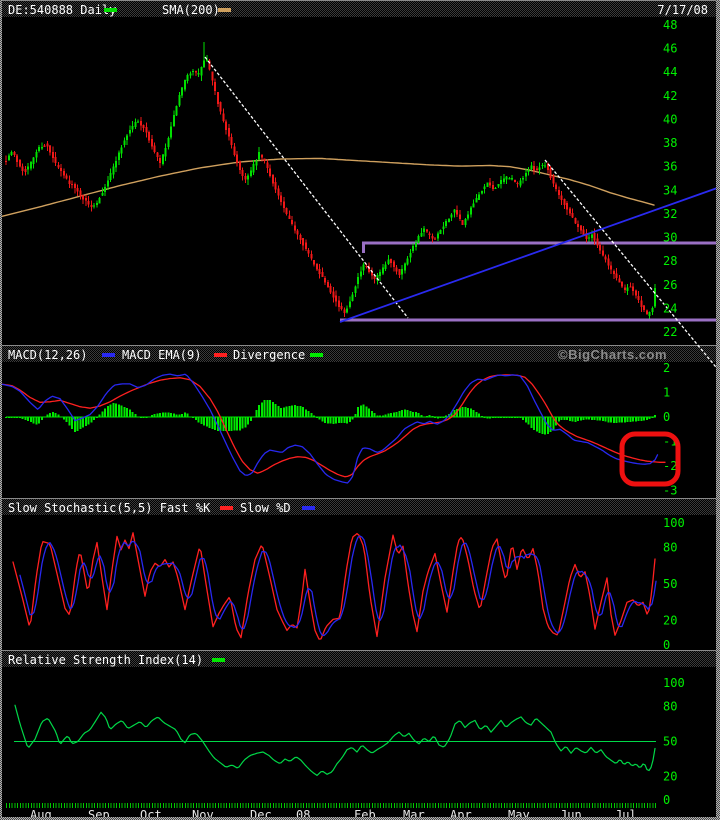  What do you see at coordinates (650, 459) in the screenshot?
I see `annotation-highlight-box` at bounding box center [650, 459].